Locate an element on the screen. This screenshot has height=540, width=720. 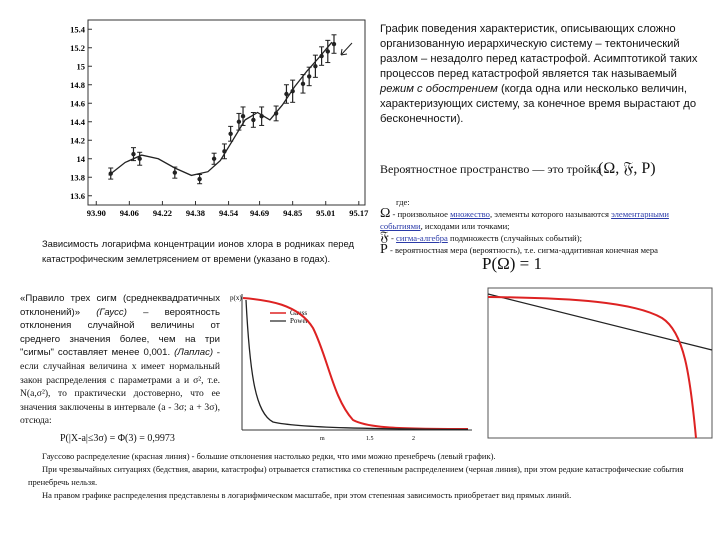
probability-formula: (Ω, 𝔉, P) is located at coordinates (627, 168).